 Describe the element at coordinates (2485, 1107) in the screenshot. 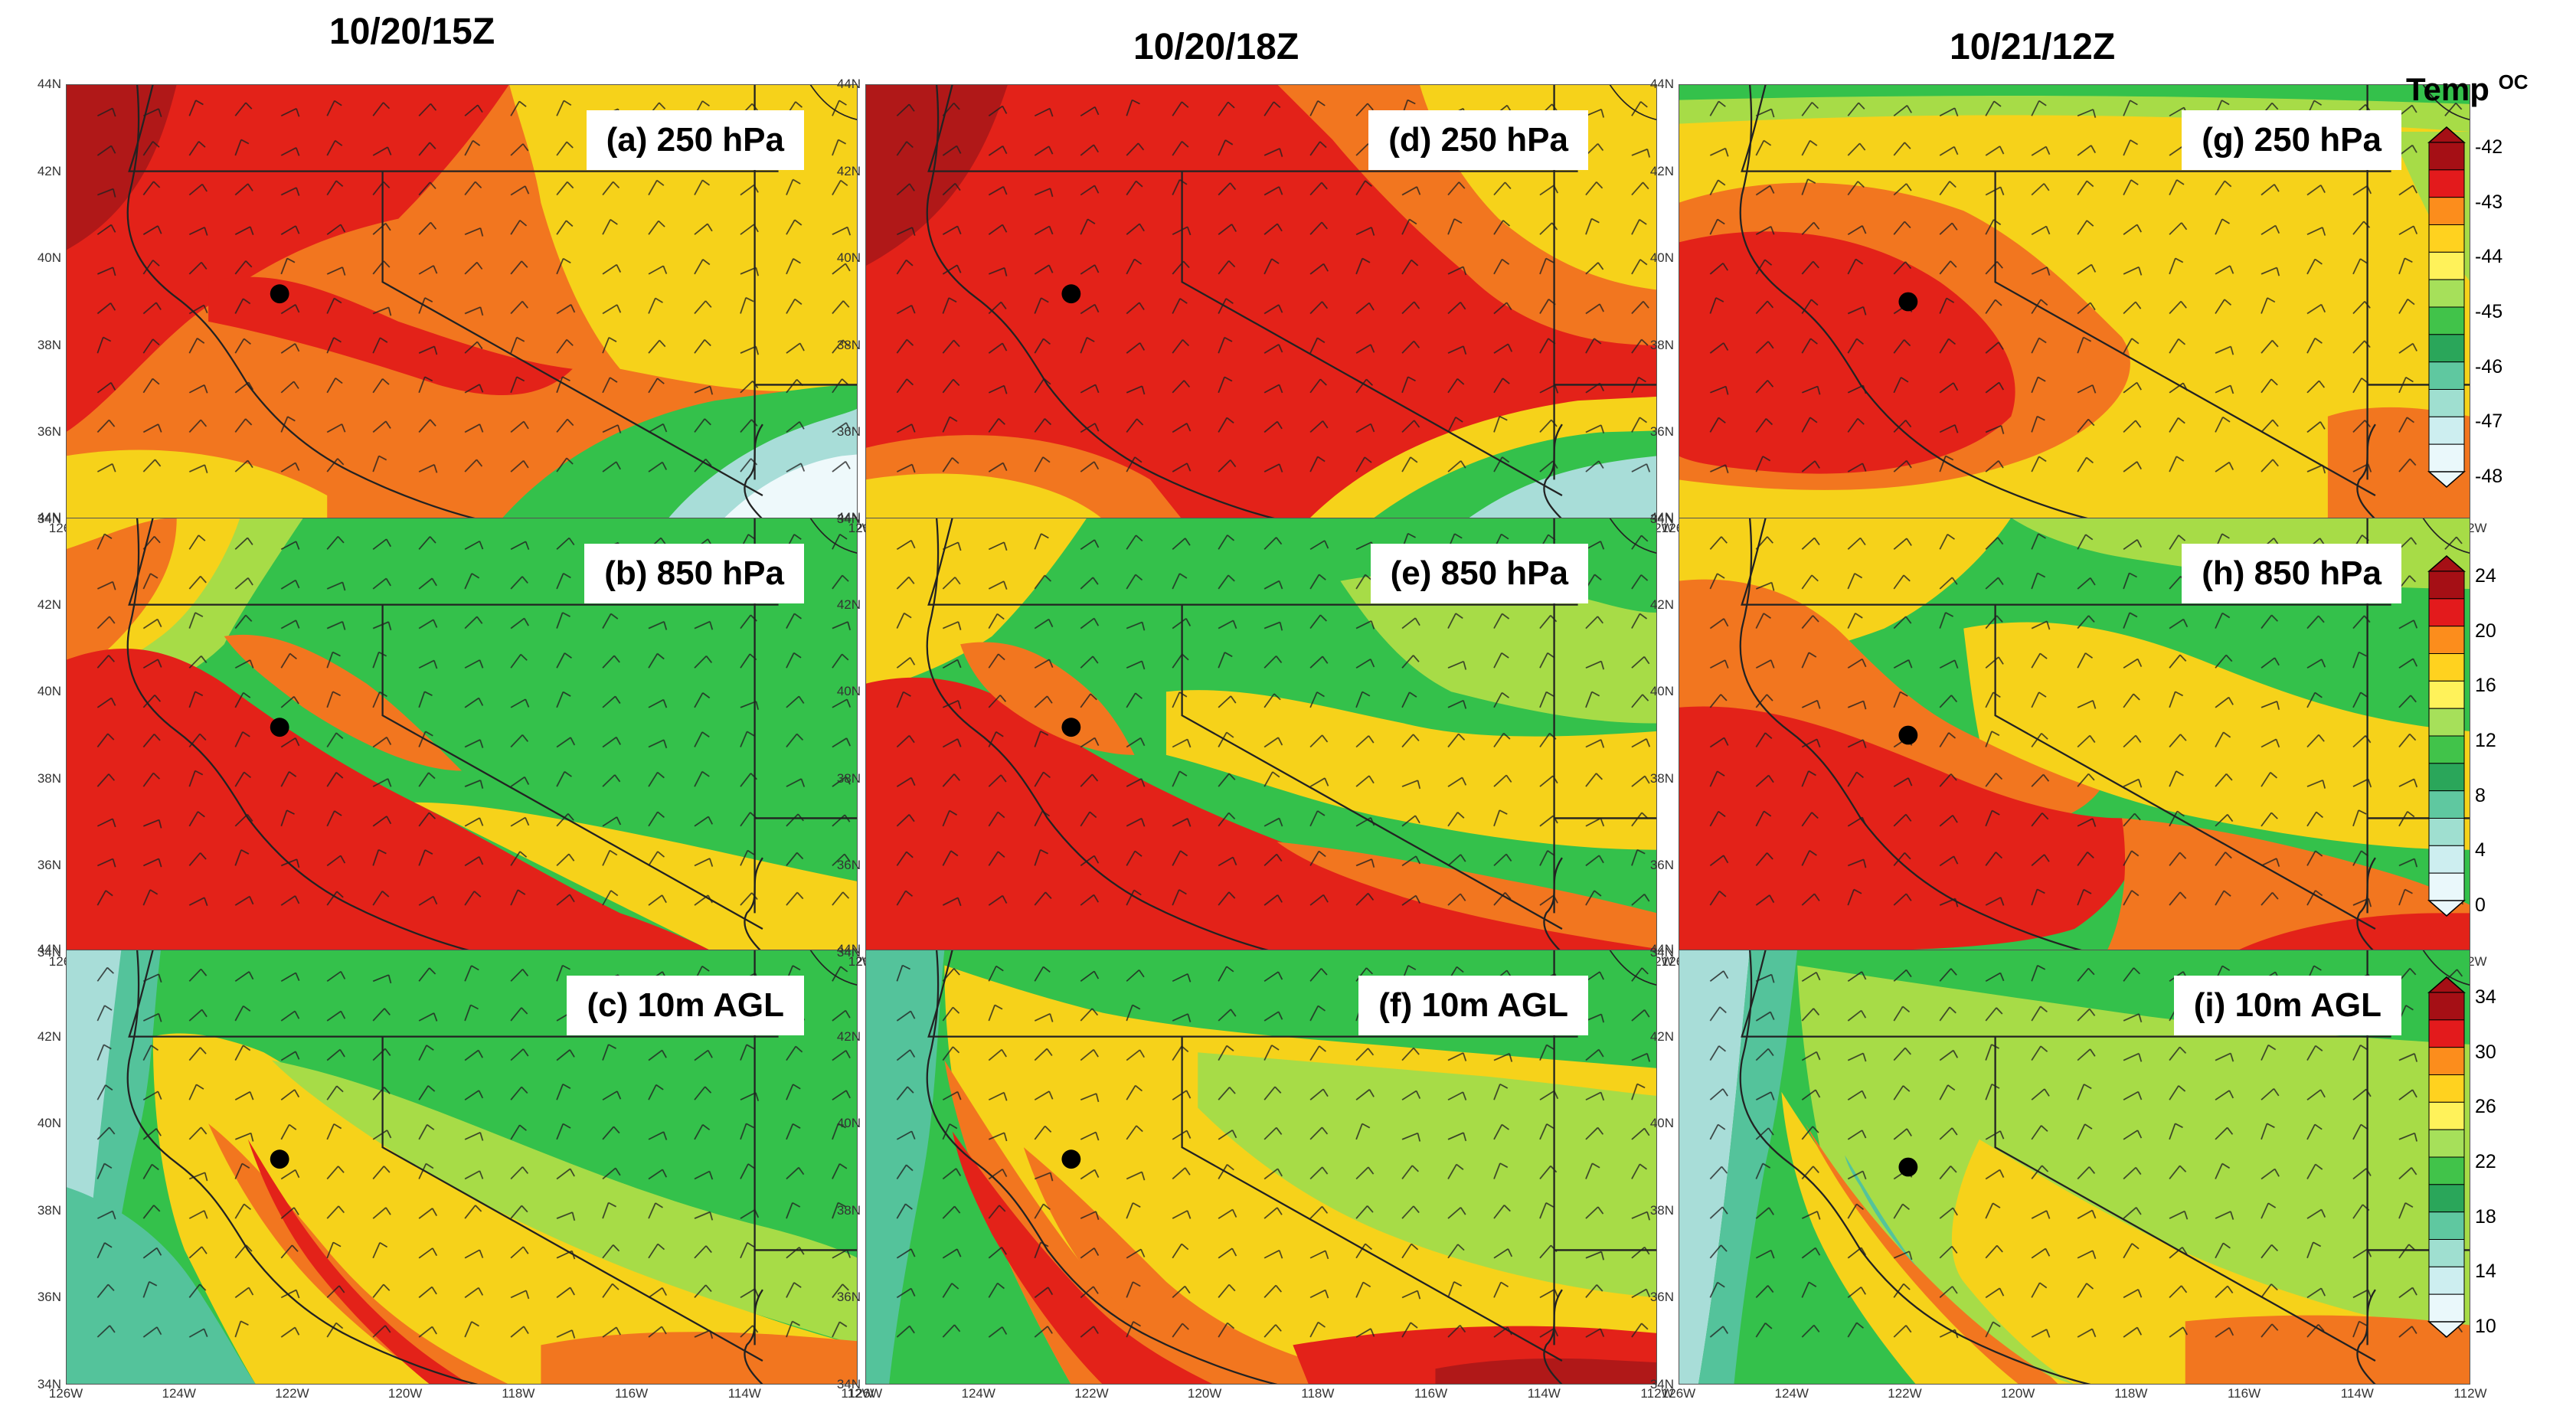

I see `colorbar-tick-label: 26` at that location.